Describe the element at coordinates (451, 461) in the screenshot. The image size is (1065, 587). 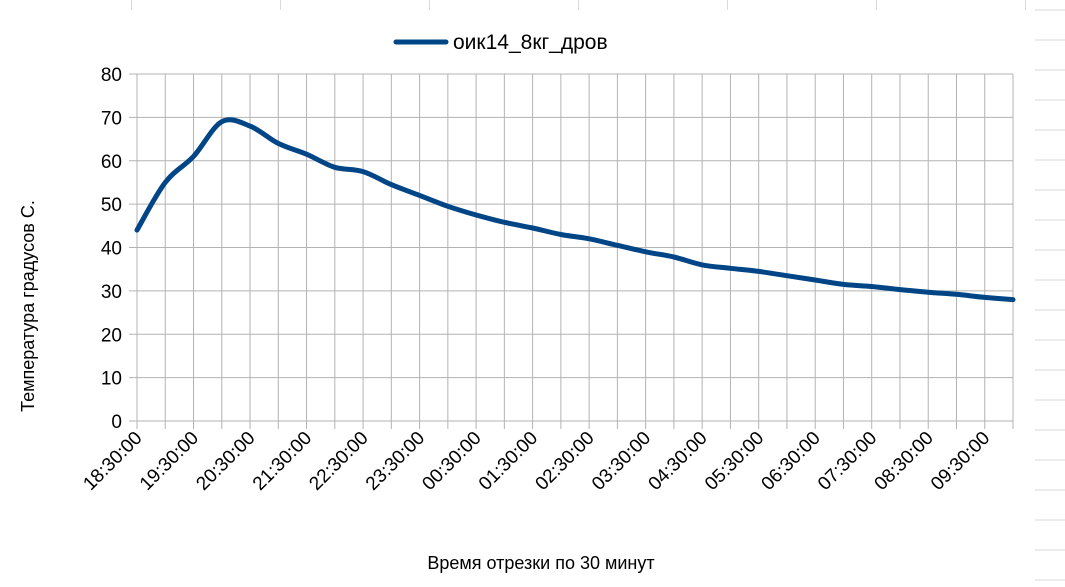
I see `x-tick-label: 00:30:00` at that location.